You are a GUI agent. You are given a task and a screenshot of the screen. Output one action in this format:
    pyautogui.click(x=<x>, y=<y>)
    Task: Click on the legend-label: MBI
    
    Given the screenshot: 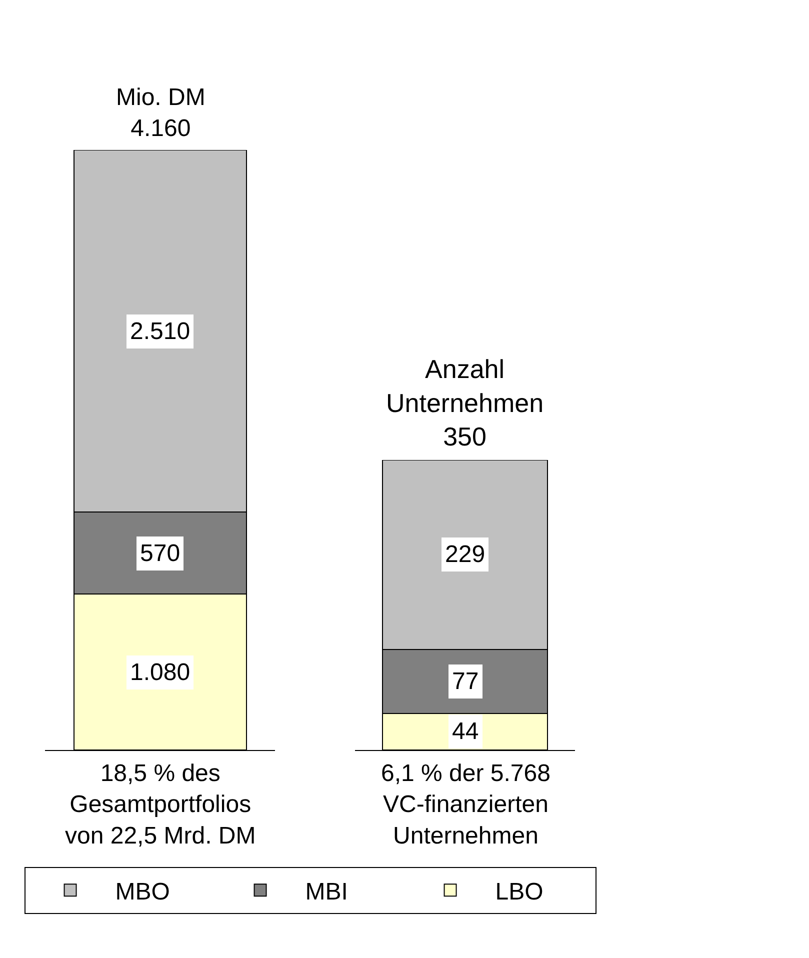 What is the action you would take?
    pyautogui.click(x=326, y=892)
    